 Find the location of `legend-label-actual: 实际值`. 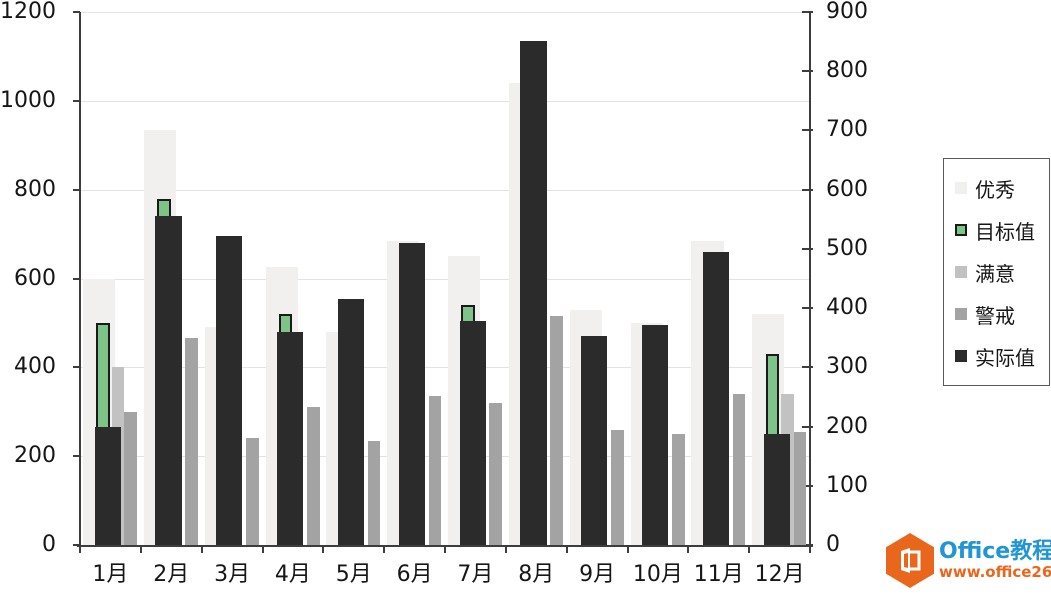

legend-label-actual: 实际值 is located at coordinates (1005, 357).